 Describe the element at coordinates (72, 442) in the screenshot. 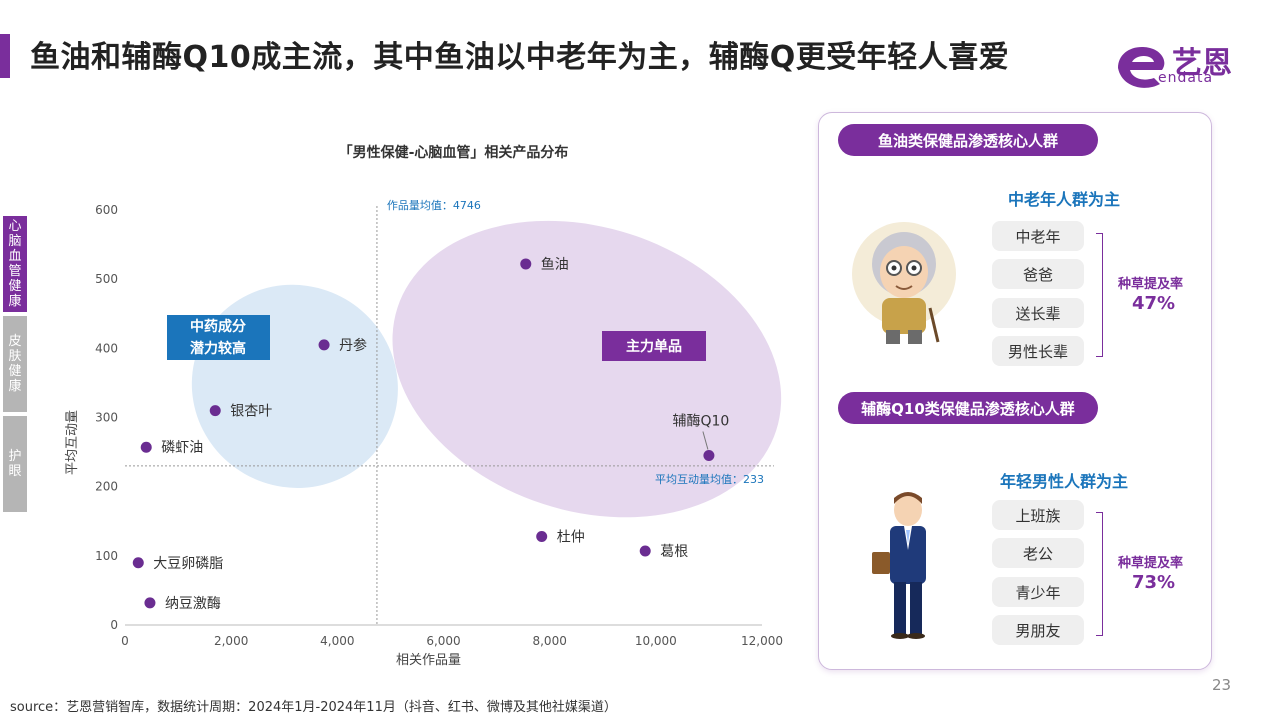

I see `y-axis-label: 平均互动量` at that location.